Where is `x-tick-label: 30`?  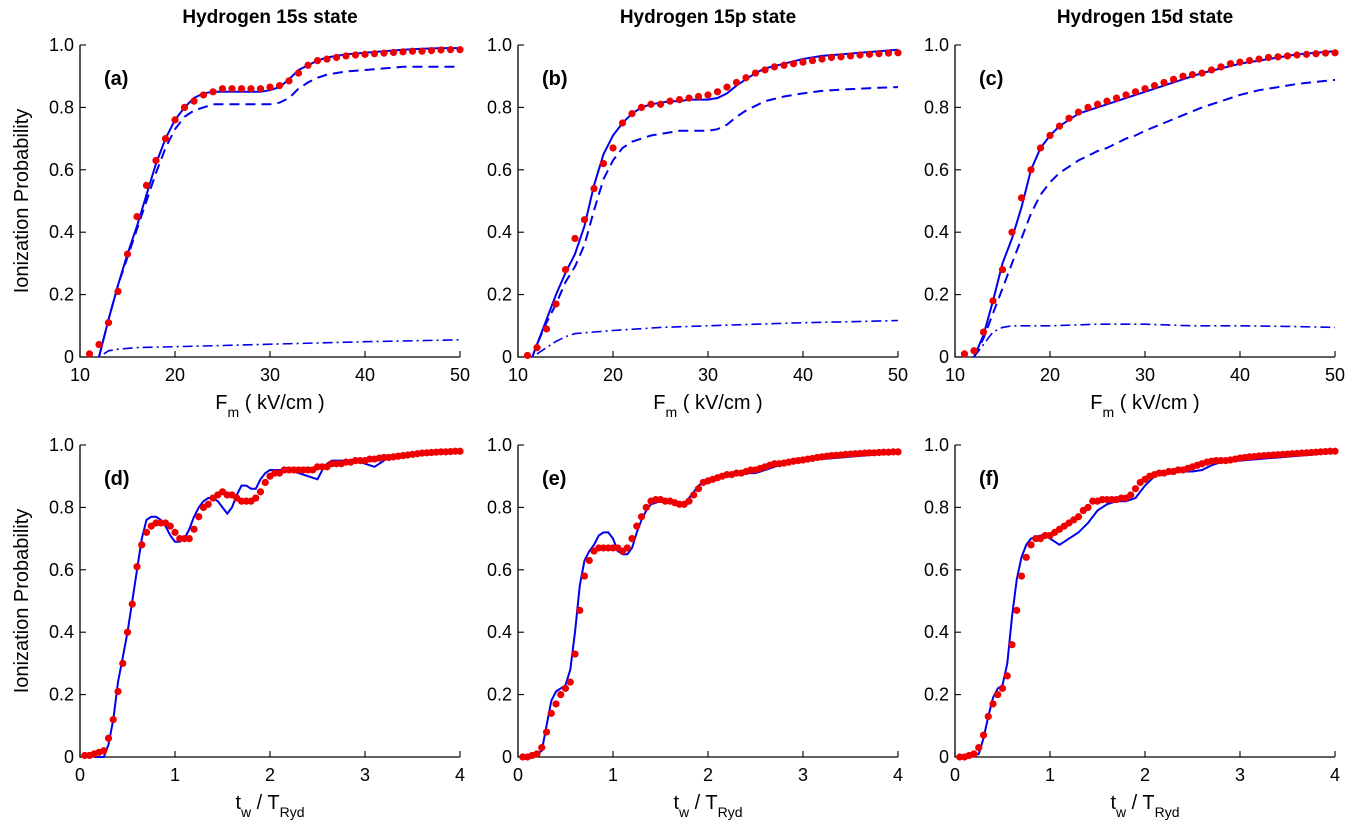 x-tick-label: 30 is located at coordinates (708, 375).